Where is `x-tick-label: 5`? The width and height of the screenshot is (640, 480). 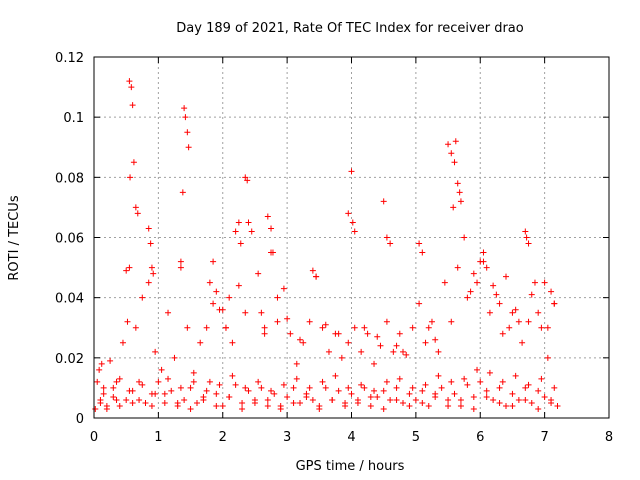
x-tick-label: 5 is located at coordinates (416, 437).